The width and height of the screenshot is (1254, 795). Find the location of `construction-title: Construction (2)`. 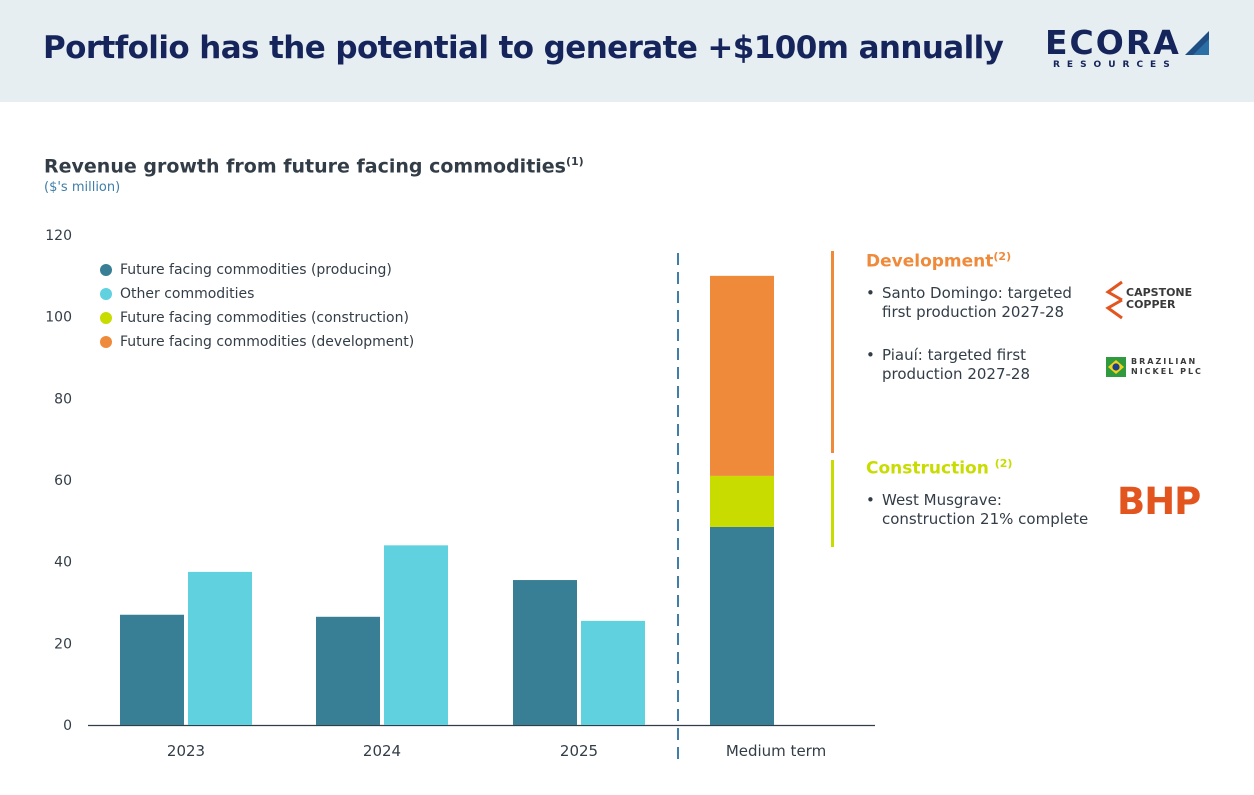

construction-title: Construction (2) is located at coordinates (939, 468).